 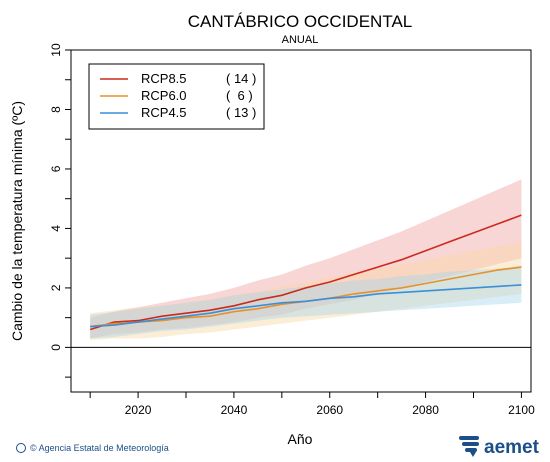 What do you see at coordinates (521, 410) in the screenshot?
I see `x-tick-label: 2100` at bounding box center [521, 410].